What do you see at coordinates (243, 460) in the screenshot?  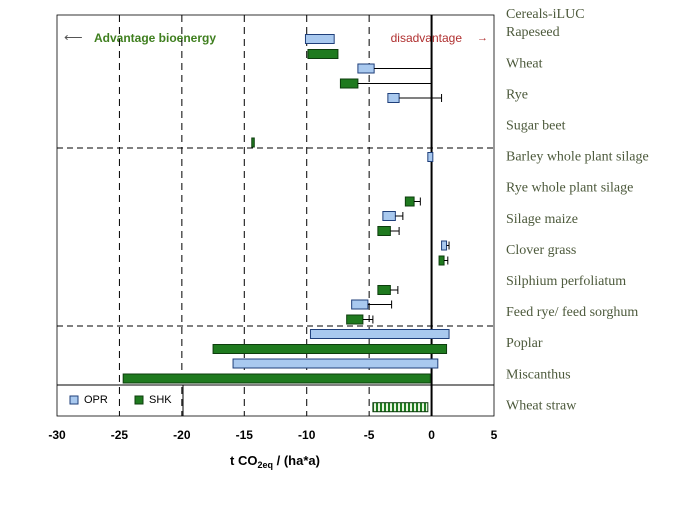 I see `x-label-main: t CO` at bounding box center [243, 460].